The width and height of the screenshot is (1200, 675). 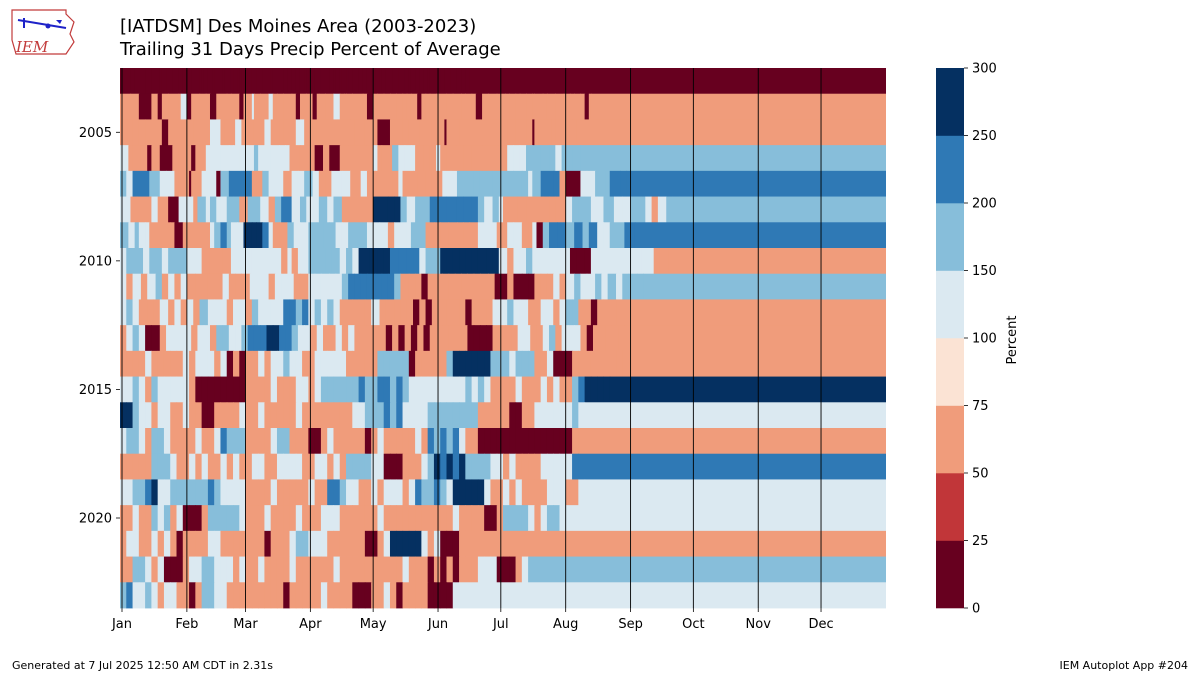 I want to click on colorbar-tick-label: 250, so click(x=984, y=136).